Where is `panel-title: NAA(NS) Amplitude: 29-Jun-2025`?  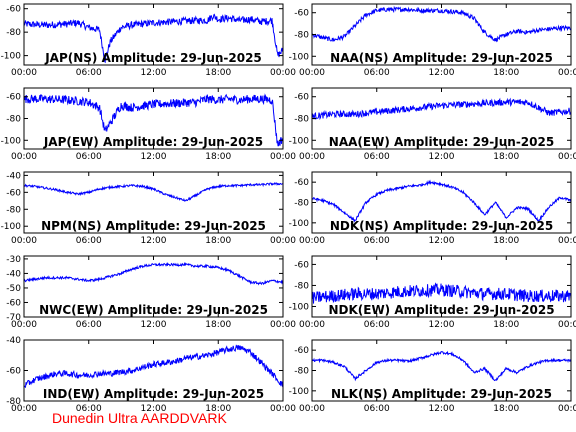 panel-title: NAA(NS) Amplitude: 29-Jun-2025 is located at coordinates (441, 58).